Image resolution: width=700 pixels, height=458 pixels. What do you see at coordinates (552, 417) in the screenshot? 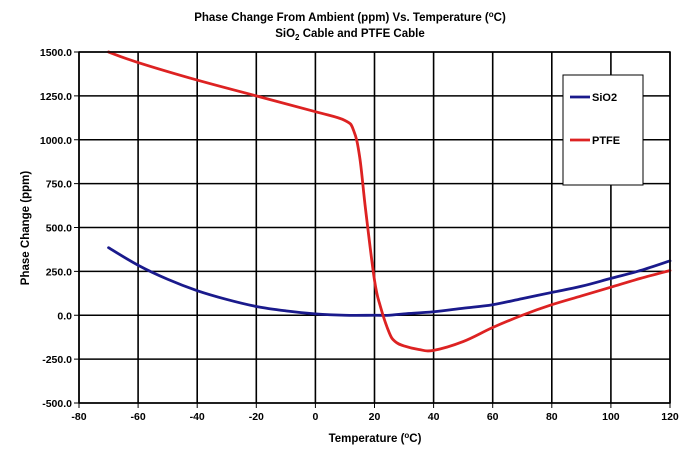
I see `x-tick-label: 80` at bounding box center [552, 417].